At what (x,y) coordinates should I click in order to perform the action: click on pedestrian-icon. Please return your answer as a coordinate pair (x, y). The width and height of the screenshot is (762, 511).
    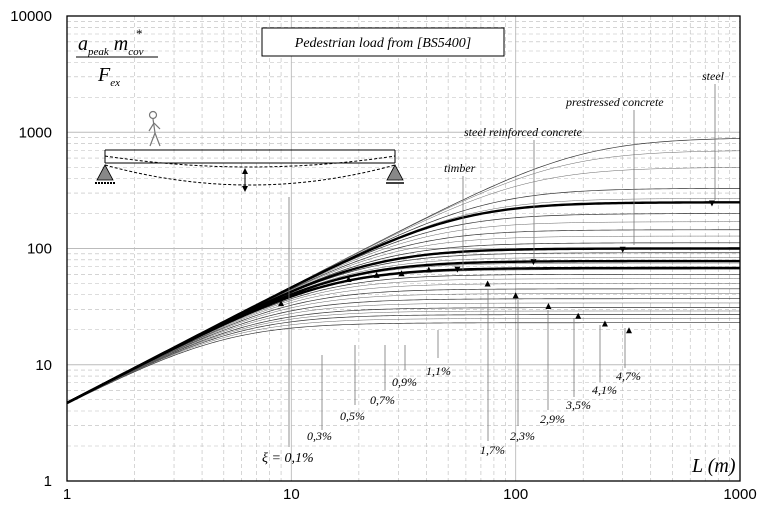
    Looking at the image, I should click on (154, 128).